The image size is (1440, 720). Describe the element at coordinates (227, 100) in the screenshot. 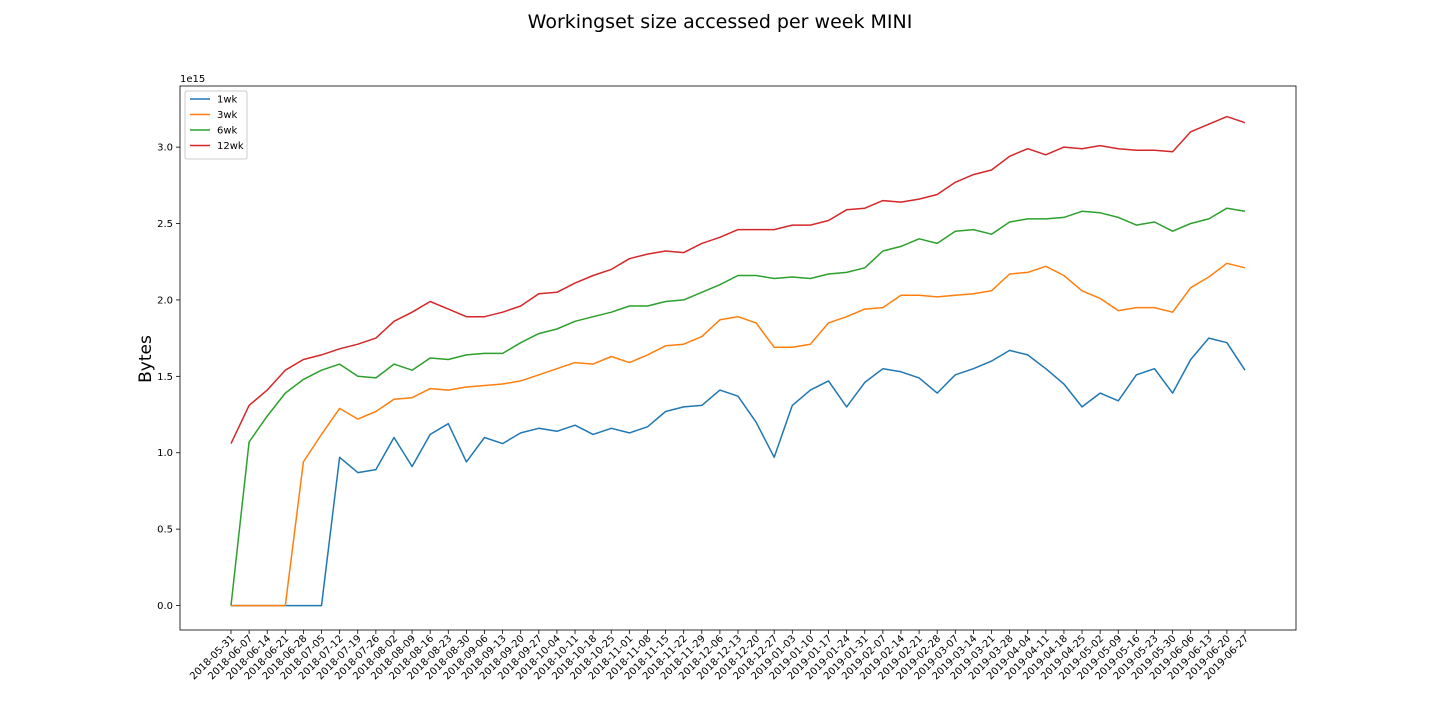

I see `legend-label: 1wk` at that location.